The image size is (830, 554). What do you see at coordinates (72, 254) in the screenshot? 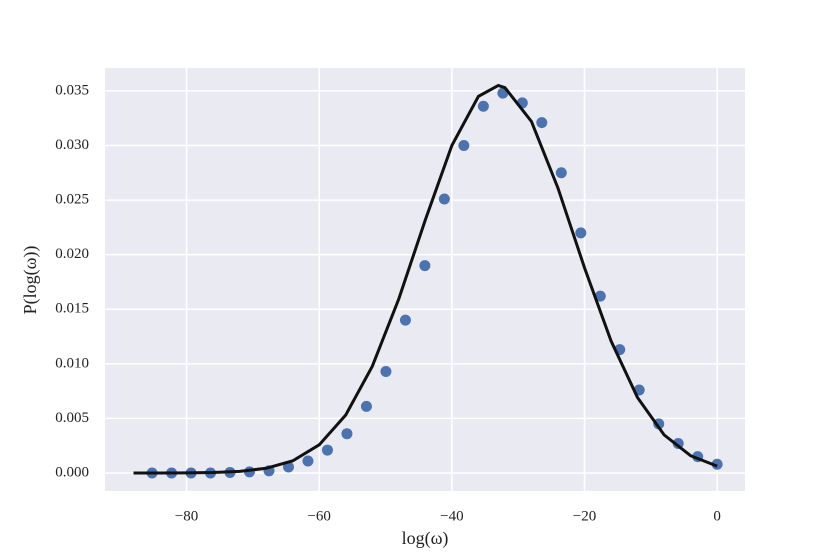
I see `y-tick-label: 0.020` at bounding box center [72, 254].